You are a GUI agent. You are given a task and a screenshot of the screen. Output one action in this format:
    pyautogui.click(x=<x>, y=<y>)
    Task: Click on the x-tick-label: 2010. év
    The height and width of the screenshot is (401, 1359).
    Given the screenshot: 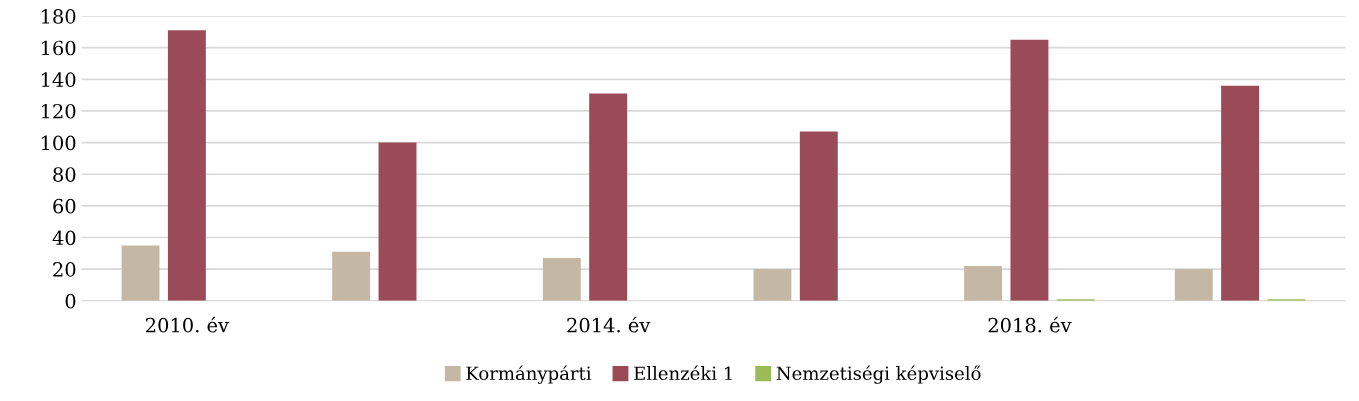 What is the action you would take?
    pyautogui.click(x=187, y=324)
    